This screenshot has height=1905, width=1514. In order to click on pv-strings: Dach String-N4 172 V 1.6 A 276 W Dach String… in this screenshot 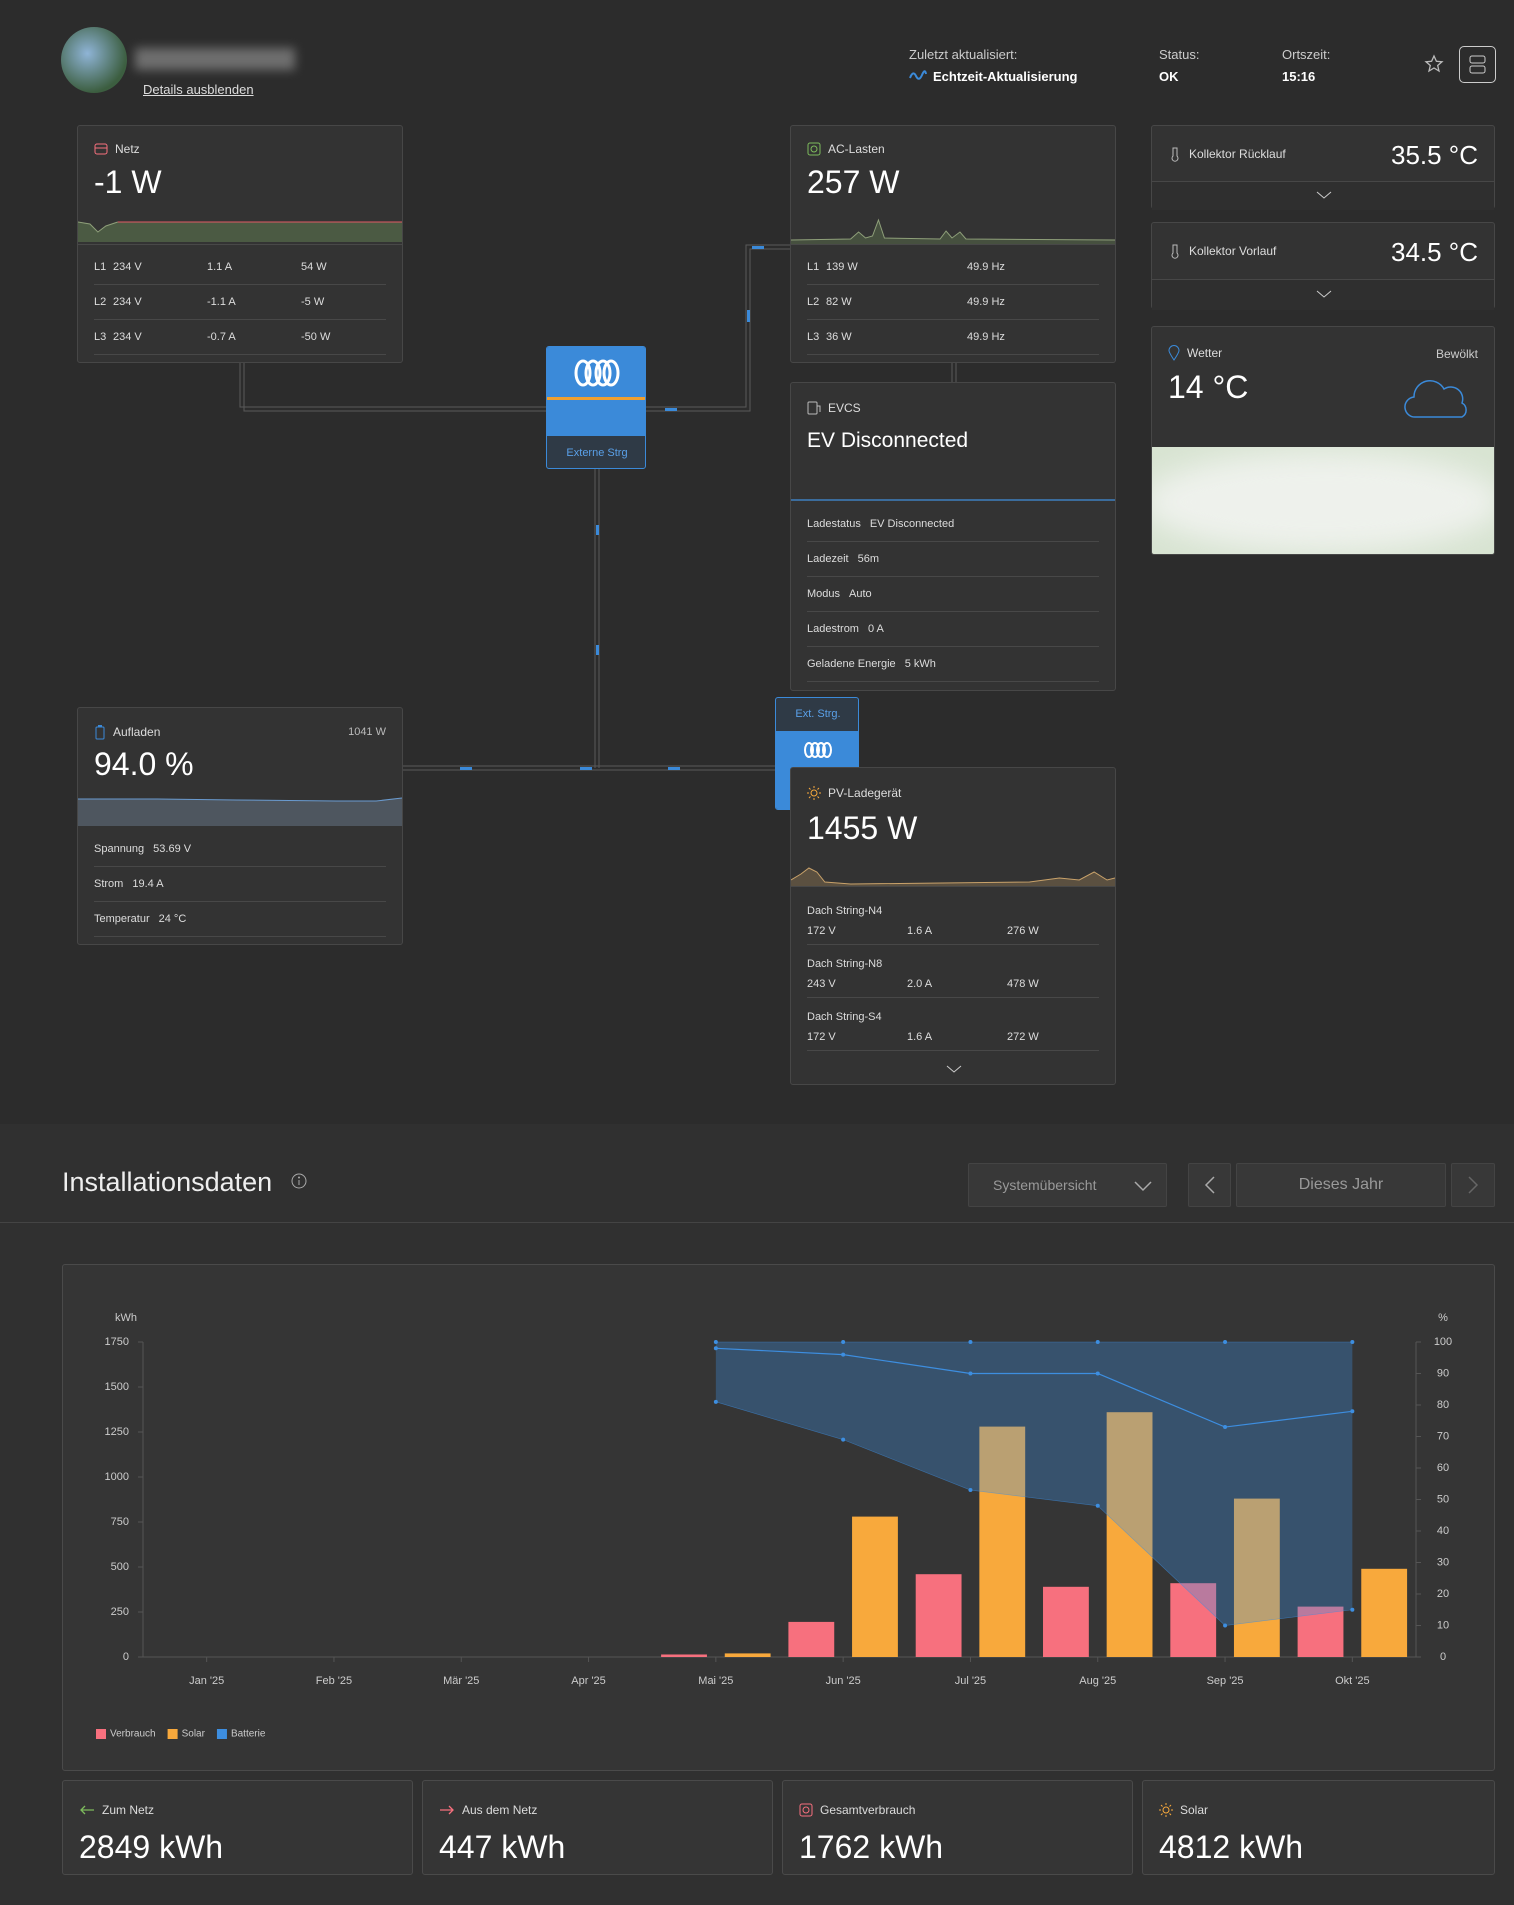, I will do `click(953, 971)`.